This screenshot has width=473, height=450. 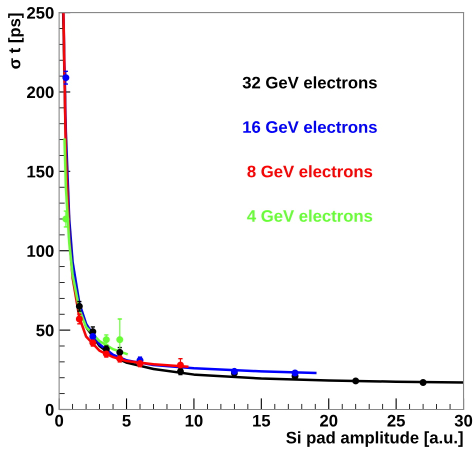 What do you see at coordinates (309, 216) in the screenshot?
I see `text: 4 GeV electrons` at bounding box center [309, 216].